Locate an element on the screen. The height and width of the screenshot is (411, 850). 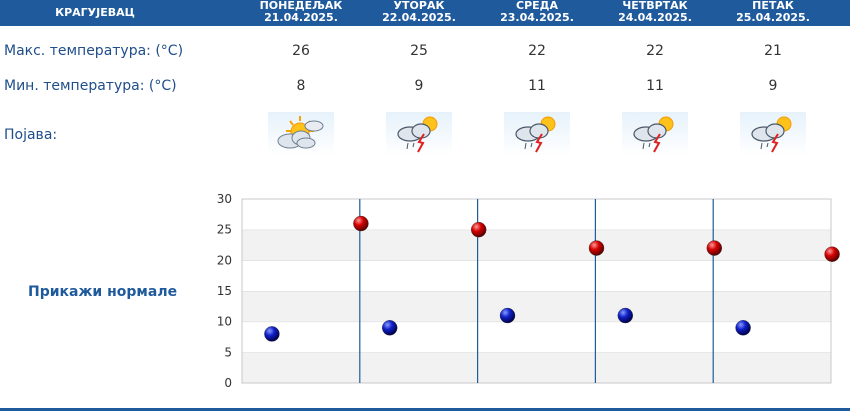
y-tick-label: 10 is located at coordinates (224, 322).